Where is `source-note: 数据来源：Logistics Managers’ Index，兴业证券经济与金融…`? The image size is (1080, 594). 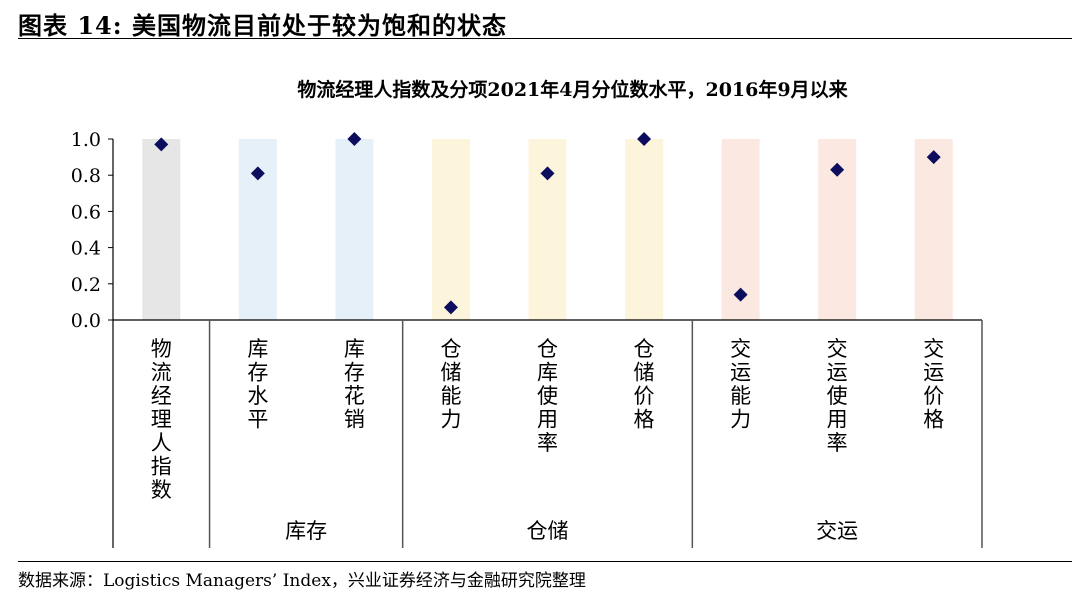 source-note: 数据来源：Logistics Managers’ Index，兴业证券经济与金融… is located at coordinates (302, 581).